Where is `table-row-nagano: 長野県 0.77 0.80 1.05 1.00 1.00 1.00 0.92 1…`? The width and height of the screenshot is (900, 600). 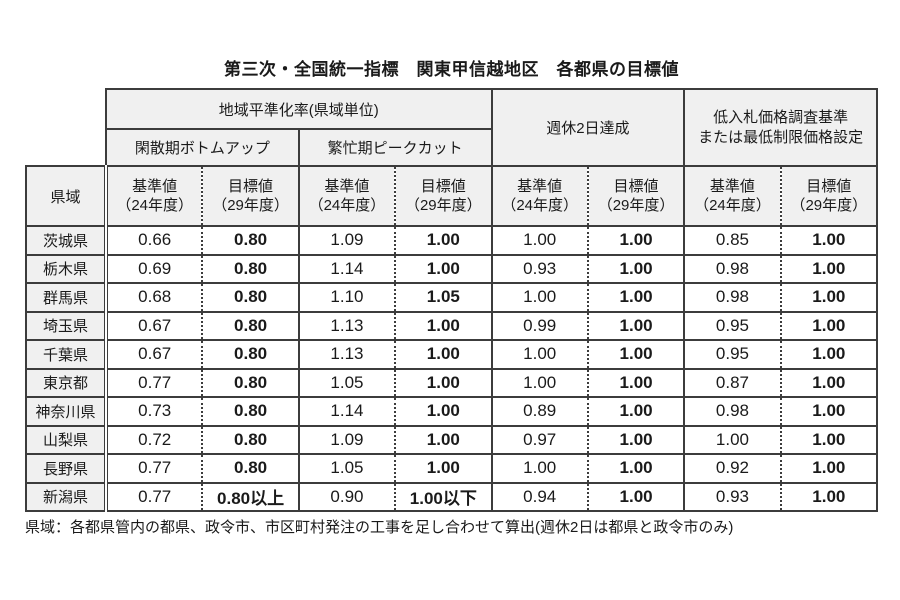
table-row-nagano: 長野県 0.77 0.80 1.05 1.00 1.00 1.00 0.92 1… is located at coordinates (452, 468).